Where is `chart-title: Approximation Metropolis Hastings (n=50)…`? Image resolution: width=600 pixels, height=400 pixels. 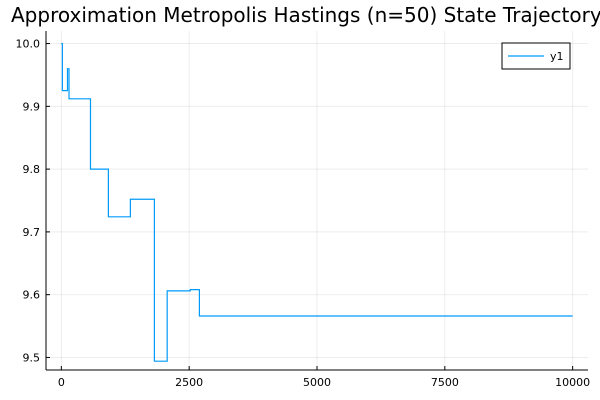
chart-title: Approximation Metropolis Hastings (n=50)… is located at coordinates (305, 15).